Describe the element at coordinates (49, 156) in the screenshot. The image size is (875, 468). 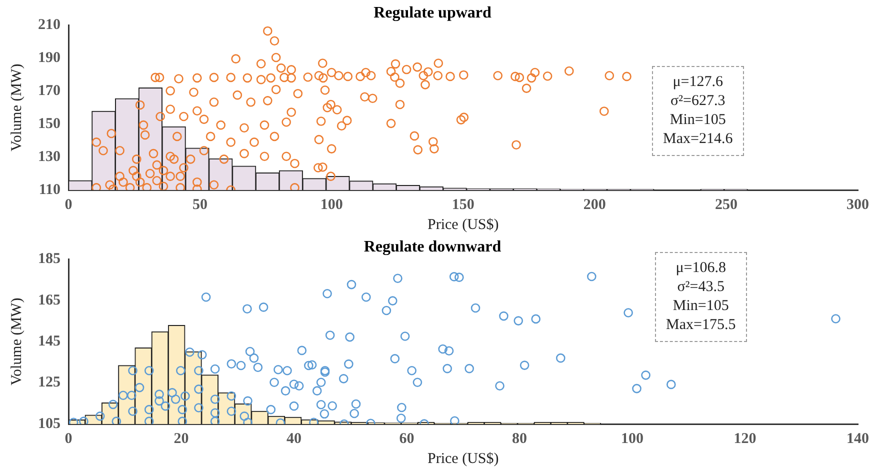
I see `y-tick-label: 130` at that location.